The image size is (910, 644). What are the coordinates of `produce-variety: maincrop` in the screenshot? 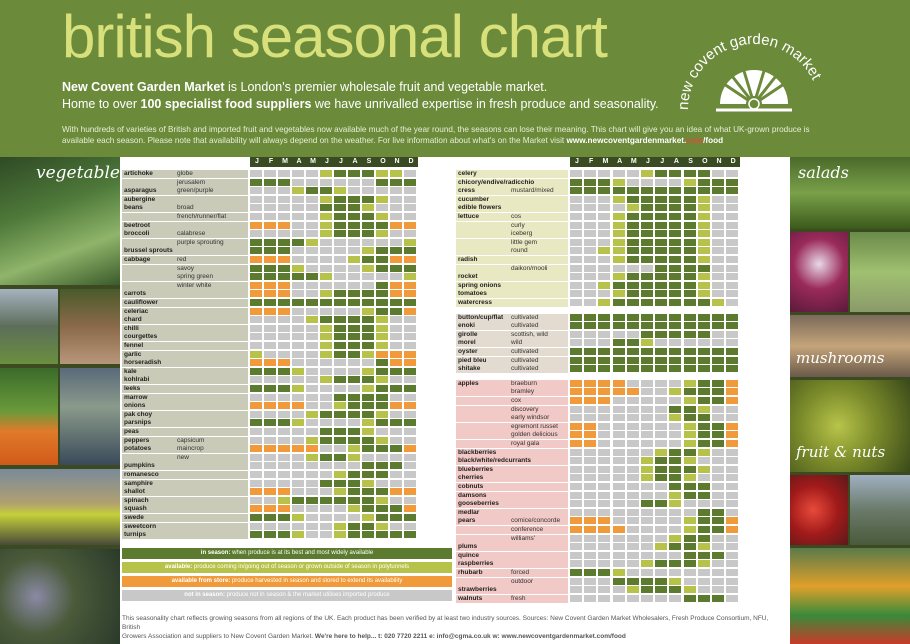 It's located at (190, 449).